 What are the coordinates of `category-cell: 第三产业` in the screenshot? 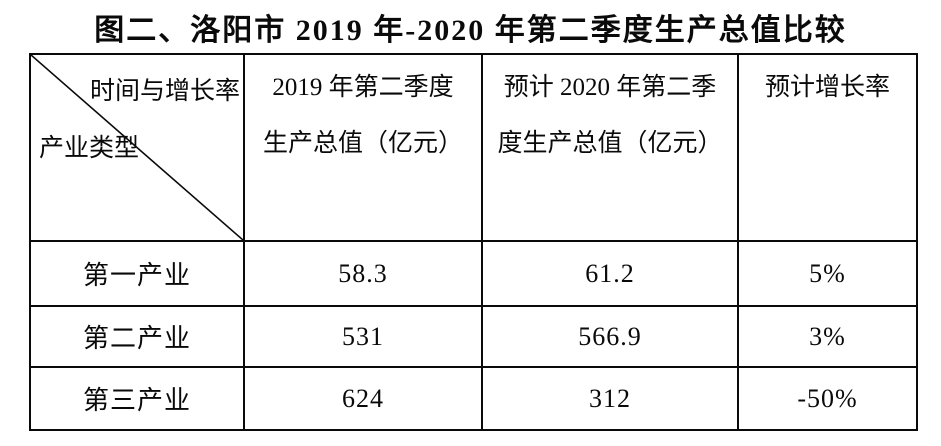 It's located at (138, 398).